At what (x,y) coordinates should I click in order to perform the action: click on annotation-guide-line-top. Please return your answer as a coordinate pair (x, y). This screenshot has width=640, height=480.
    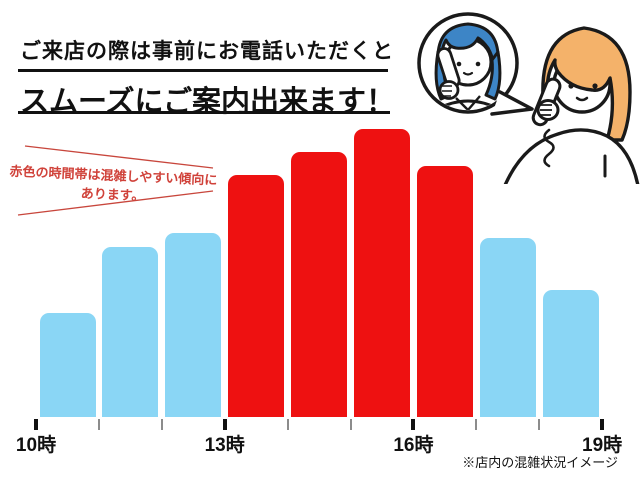
    Looking at the image, I should click on (119, 157).